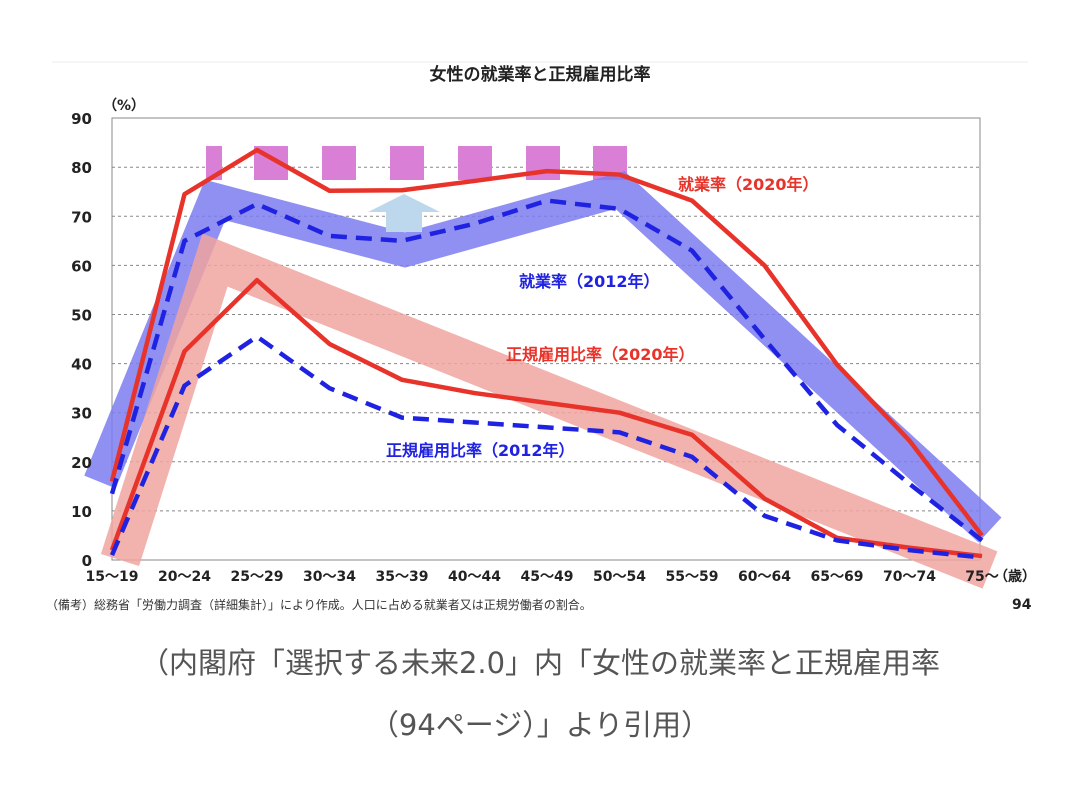  Describe the element at coordinates (764, 577) in the screenshot. I see `x-tick-label: 60～64` at that location.